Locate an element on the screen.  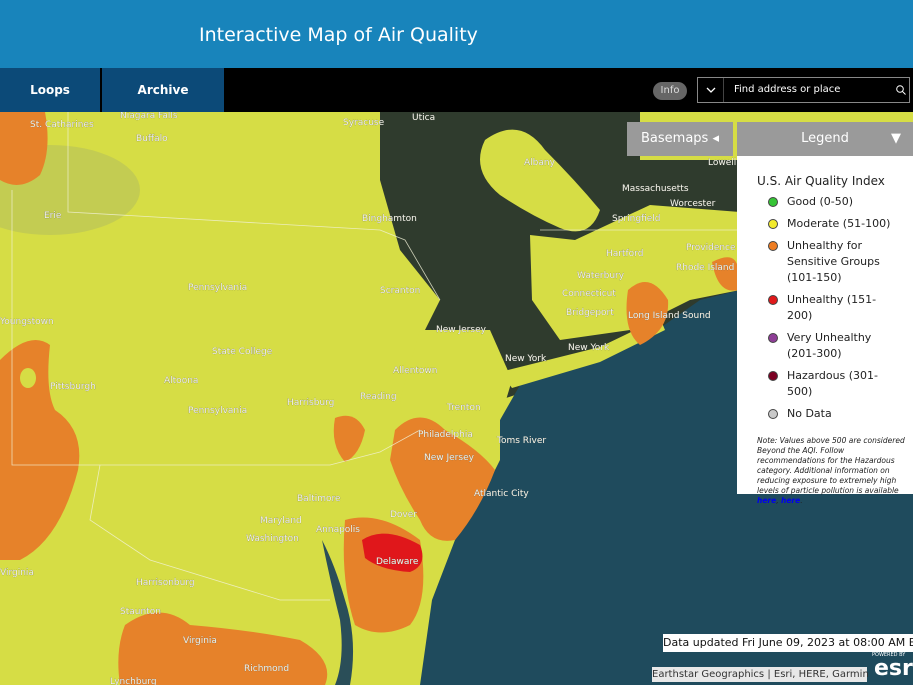
legend-item: Moderate (51-100) is located at coordinates (827, 224).